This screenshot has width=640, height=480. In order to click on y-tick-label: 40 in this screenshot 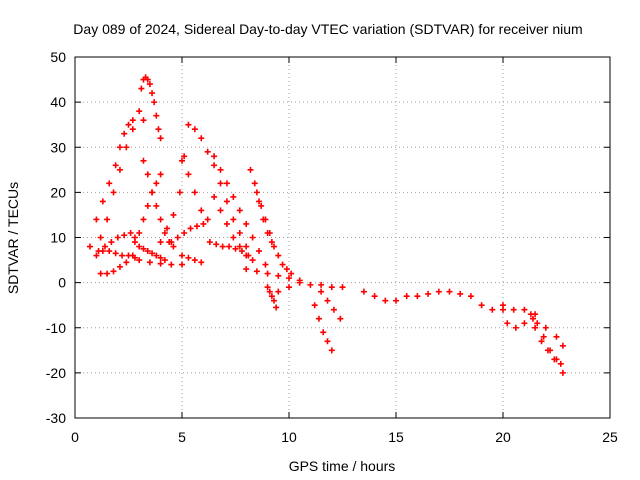, I will do `click(58, 102)`.